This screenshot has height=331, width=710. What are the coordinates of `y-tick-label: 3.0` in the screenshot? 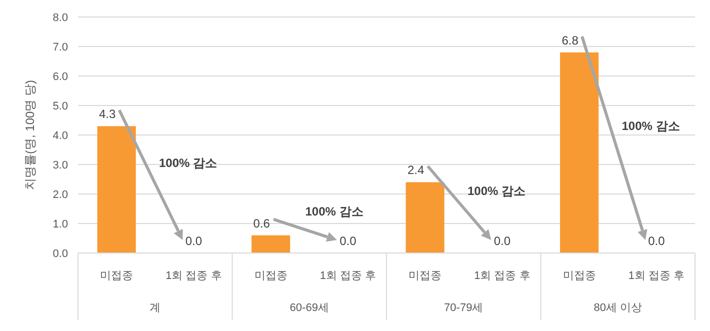 It's located at (60, 166).